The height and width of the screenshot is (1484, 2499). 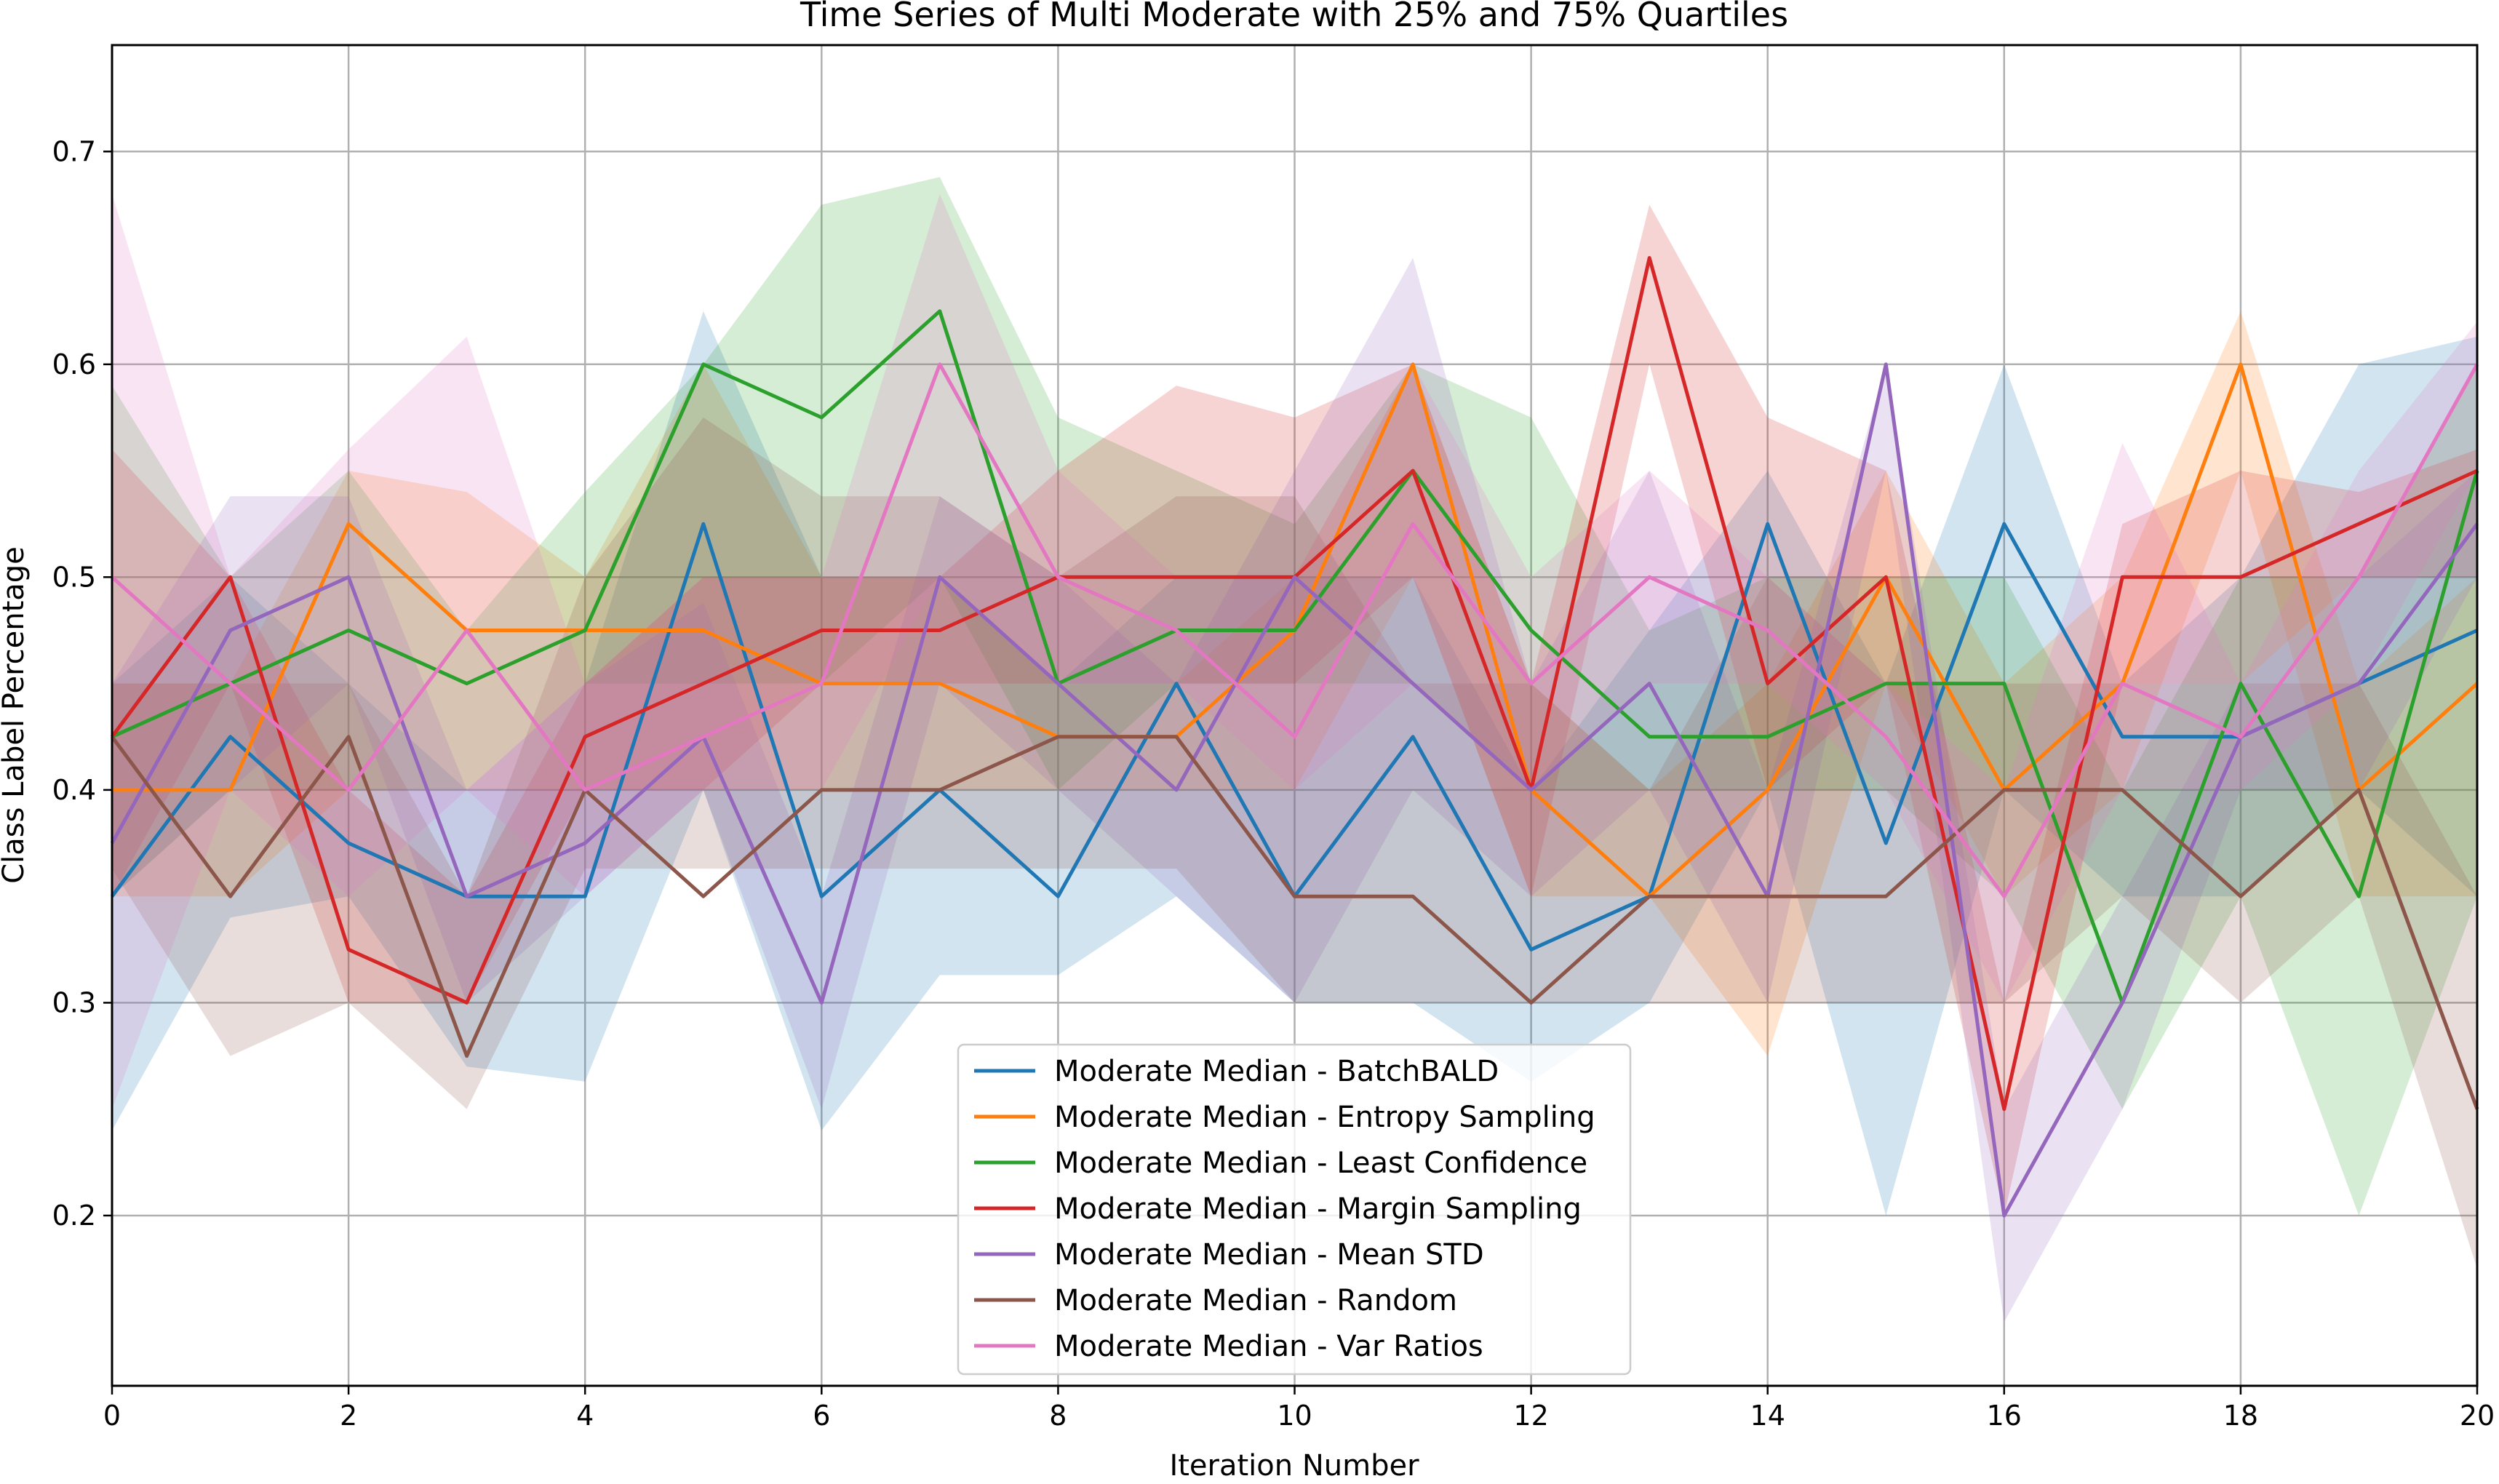 What do you see at coordinates (112, 1416) in the screenshot?
I see `x-tick-label: 0` at bounding box center [112, 1416].